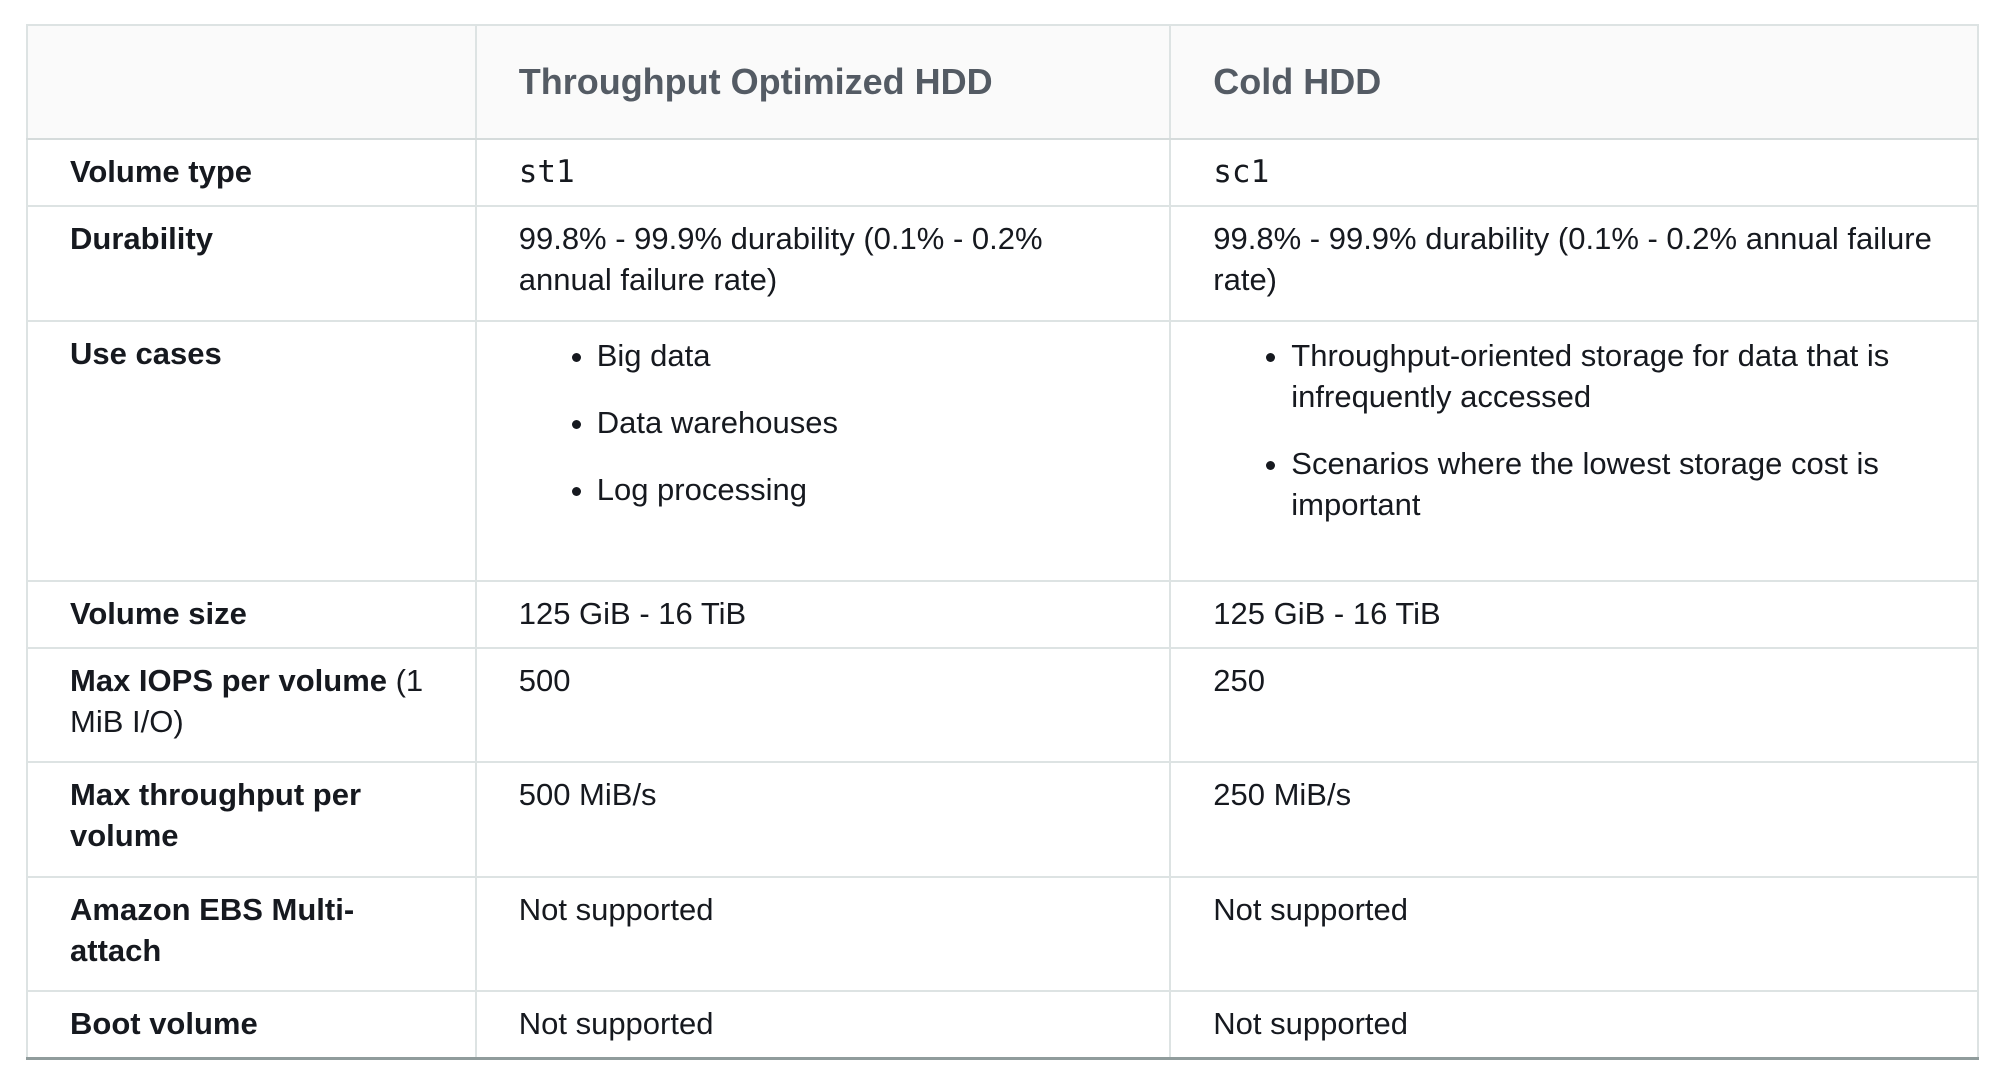 The image size is (2002, 1082). What do you see at coordinates (251, 450) in the screenshot?
I see `row-label: Use cases` at bounding box center [251, 450].